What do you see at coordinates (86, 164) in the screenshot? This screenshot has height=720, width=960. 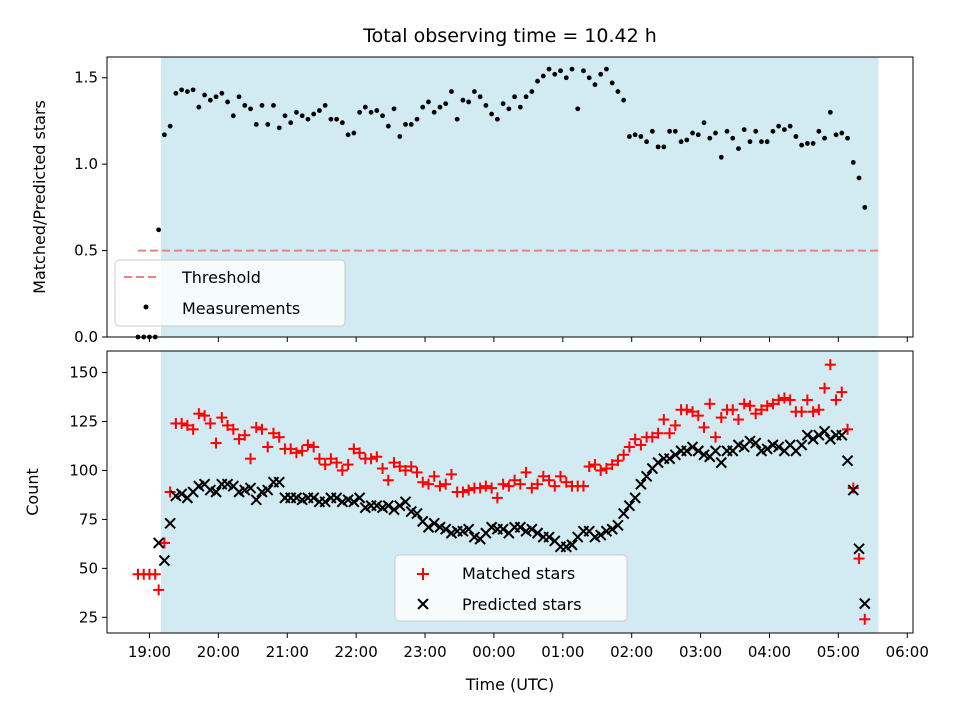 I see `top-y-tick-label: 1.0` at bounding box center [86, 164].